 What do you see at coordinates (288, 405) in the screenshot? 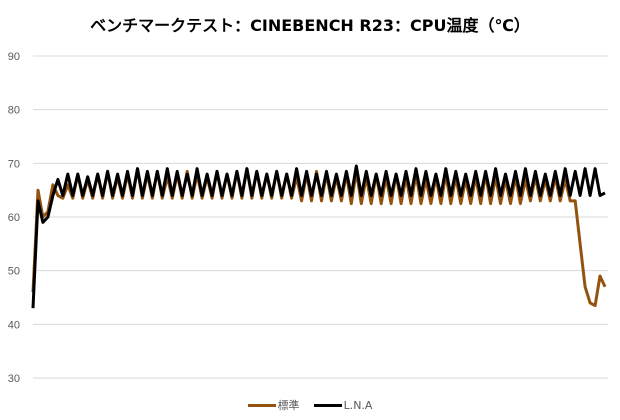
I see `legend-label-standard: 標準` at bounding box center [288, 405].